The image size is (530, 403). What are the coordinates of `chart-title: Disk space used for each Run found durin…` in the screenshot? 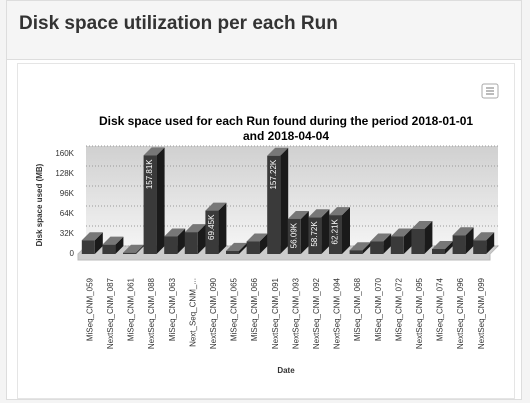 It's located at (286, 121).